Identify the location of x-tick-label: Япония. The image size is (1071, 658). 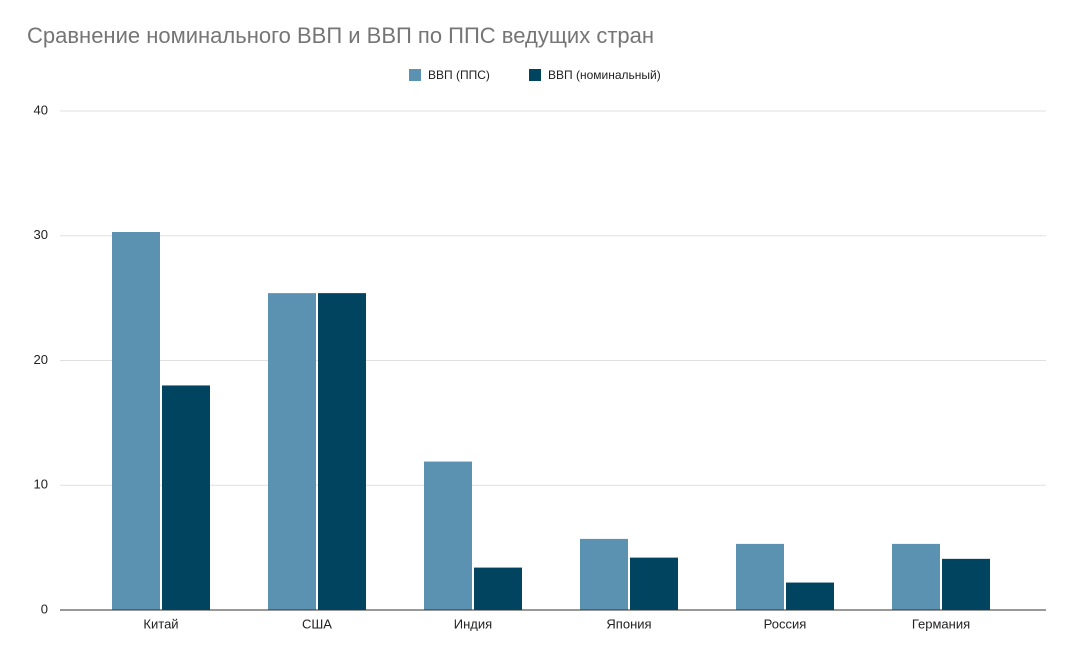
(628, 623).